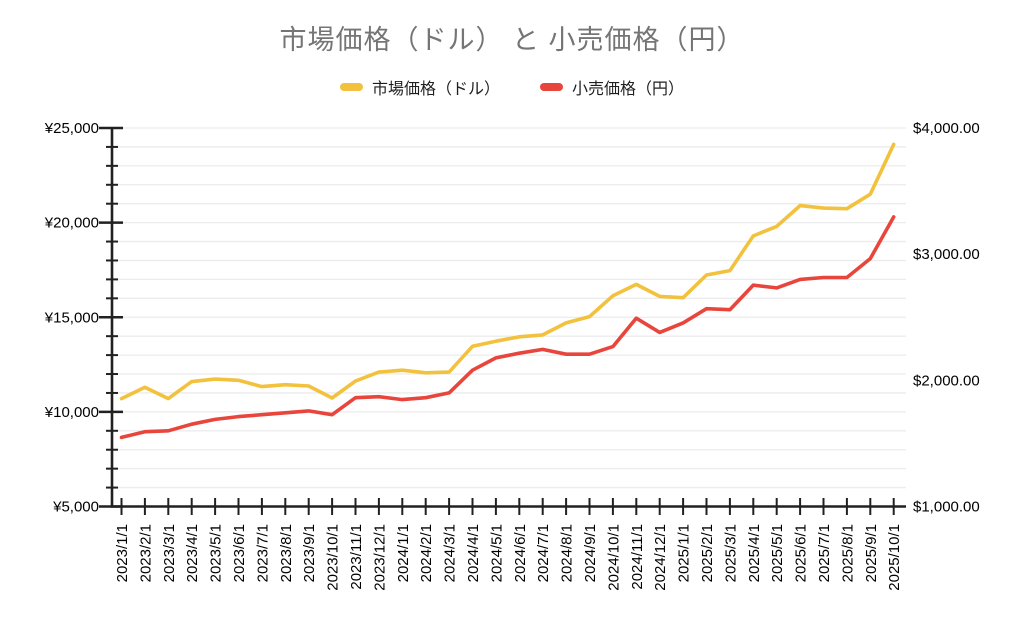 The height and width of the screenshot is (633, 1024). What do you see at coordinates (613, 557) in the screenshot?
I see `x-axis-label: 2024/10/1` at bounding box center [613, 557].